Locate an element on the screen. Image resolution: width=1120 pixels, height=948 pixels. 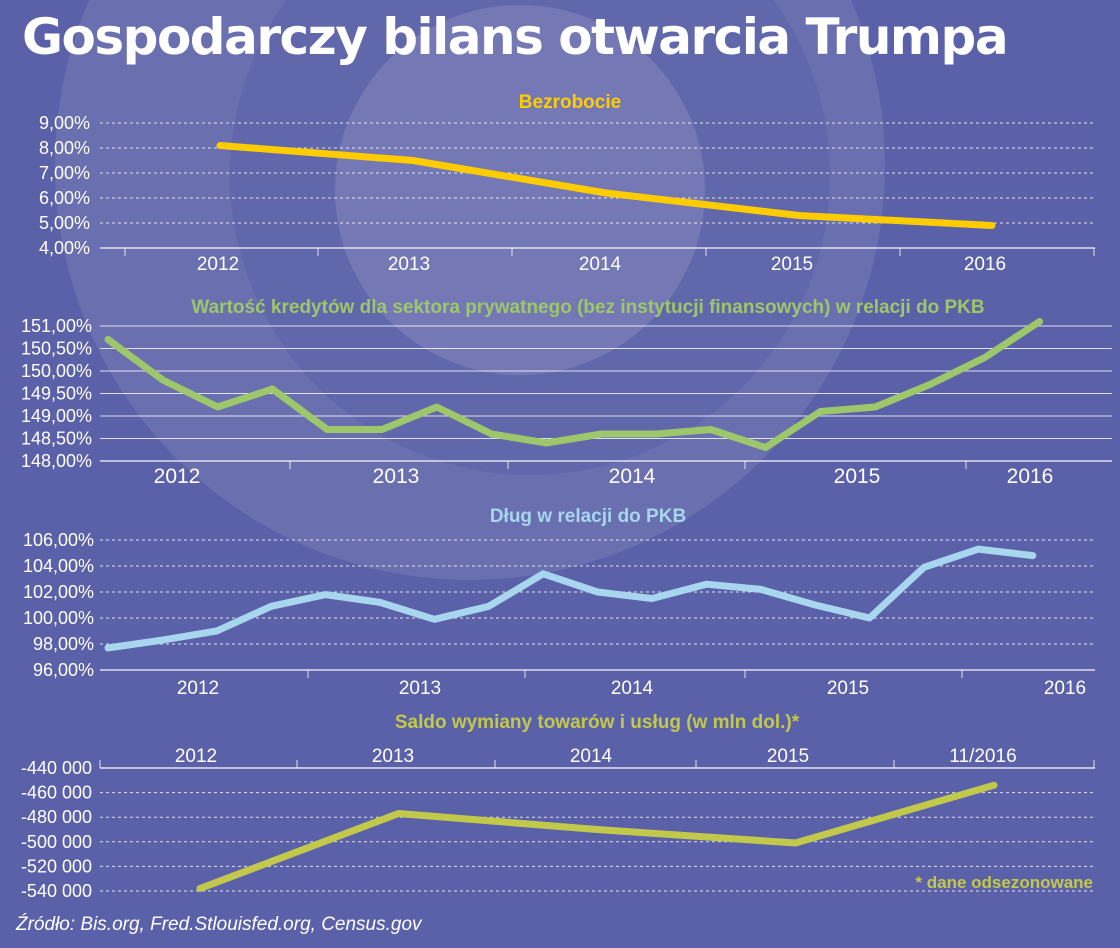
footnote: * dane odsezonowane is located at coordinates (1004, 882).